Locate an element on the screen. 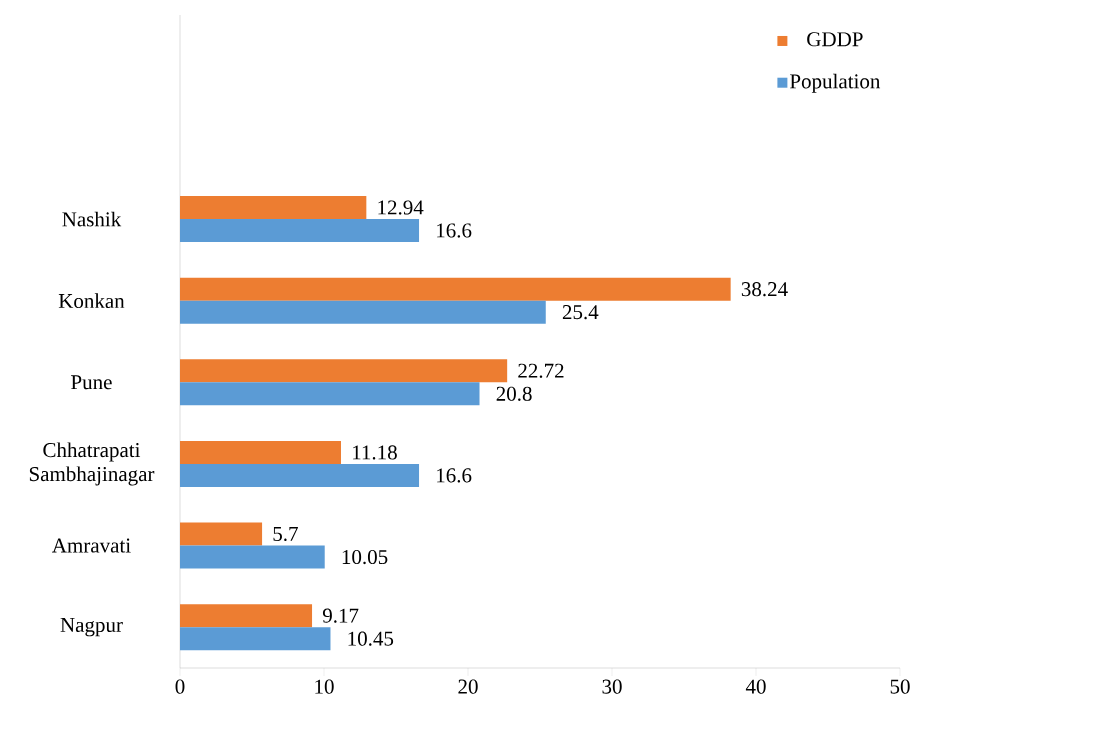 The height and width of the screenshot is (753, 1101). x-tick-label: 50 is located at coordinates (900, 686).